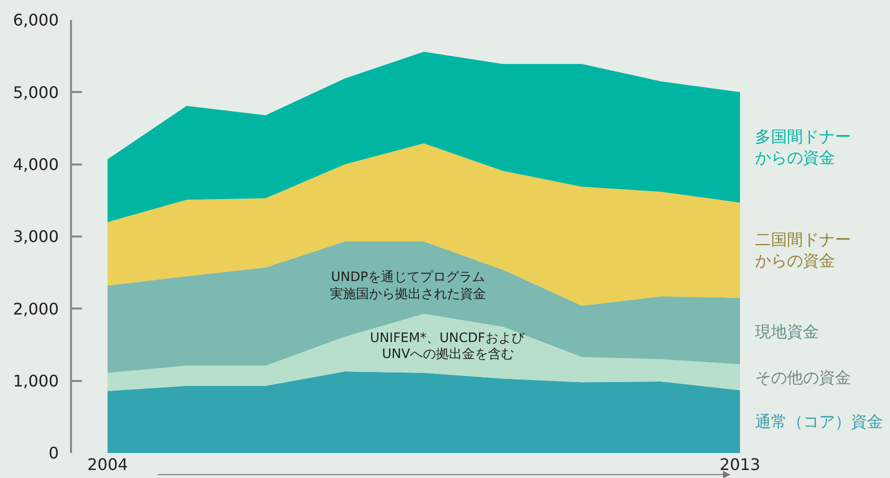 The height and width of the screenshot is (478, 890). What do you see at coordinates (53, 453) in the screenshot?
I see `y-tick-label: 0` at bounding box center [53, 453].